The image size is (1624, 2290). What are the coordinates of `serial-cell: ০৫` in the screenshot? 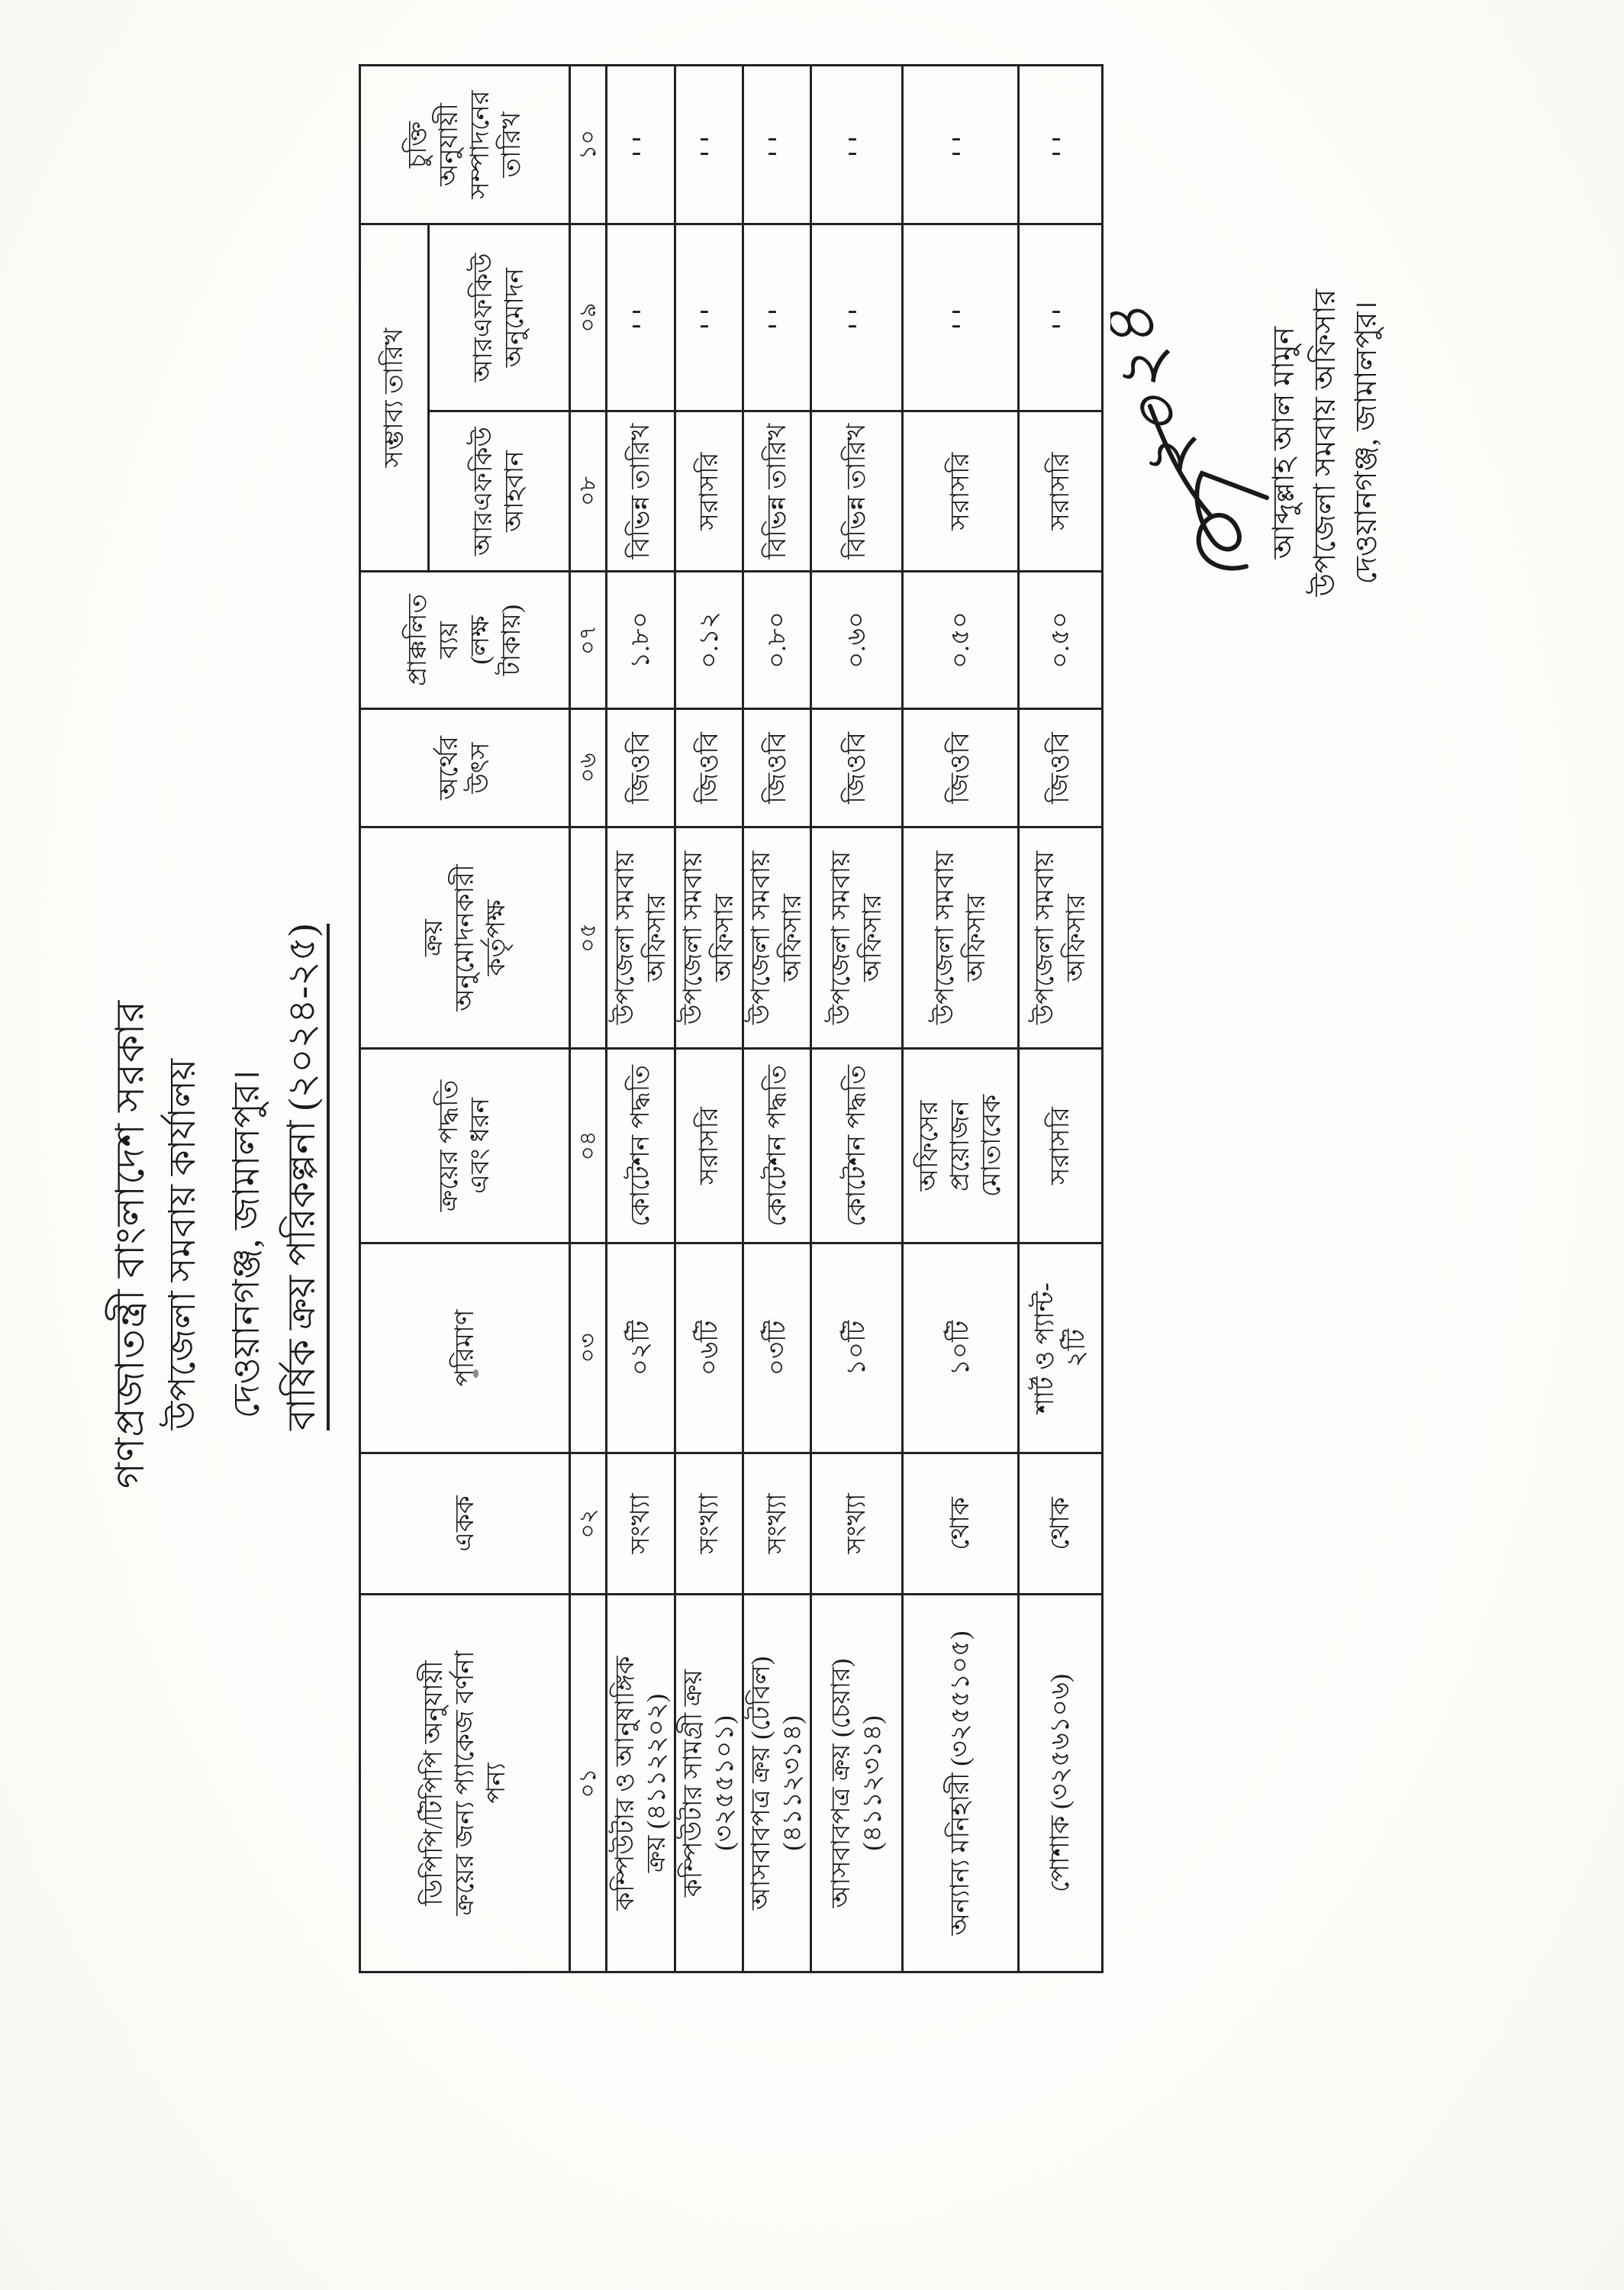 It's located at (588, 938).